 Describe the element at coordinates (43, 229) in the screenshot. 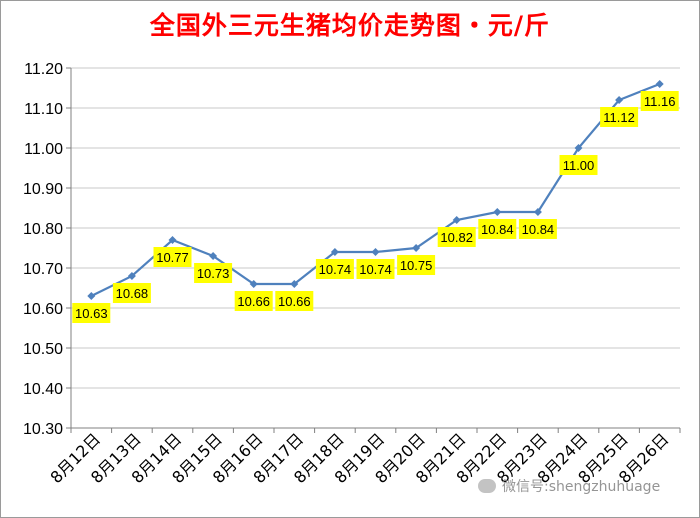

I see `y-tick-label: 10.80` at that location.